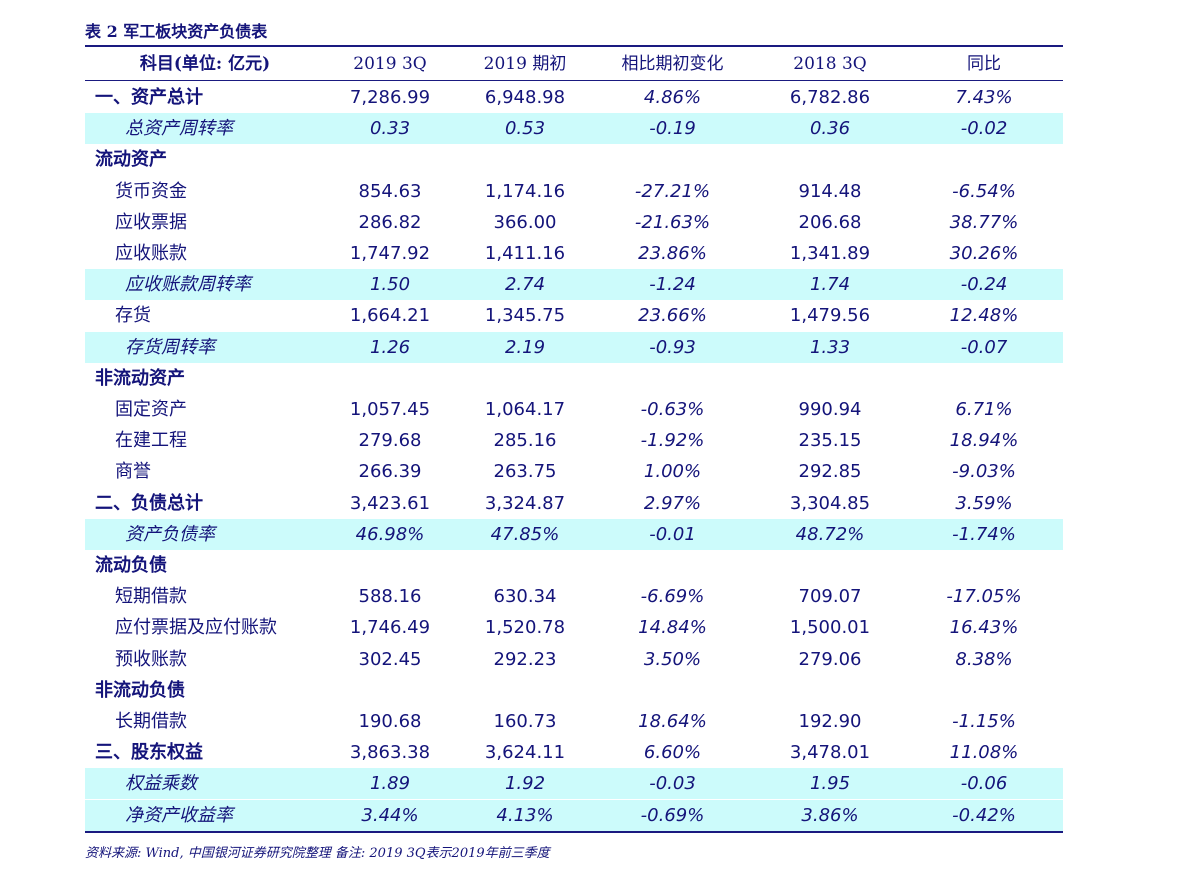  I want to click on table-row: 货币资金 854.63 1,174.16 -27.21% 914.48 -6.54%, so click(574, 191).